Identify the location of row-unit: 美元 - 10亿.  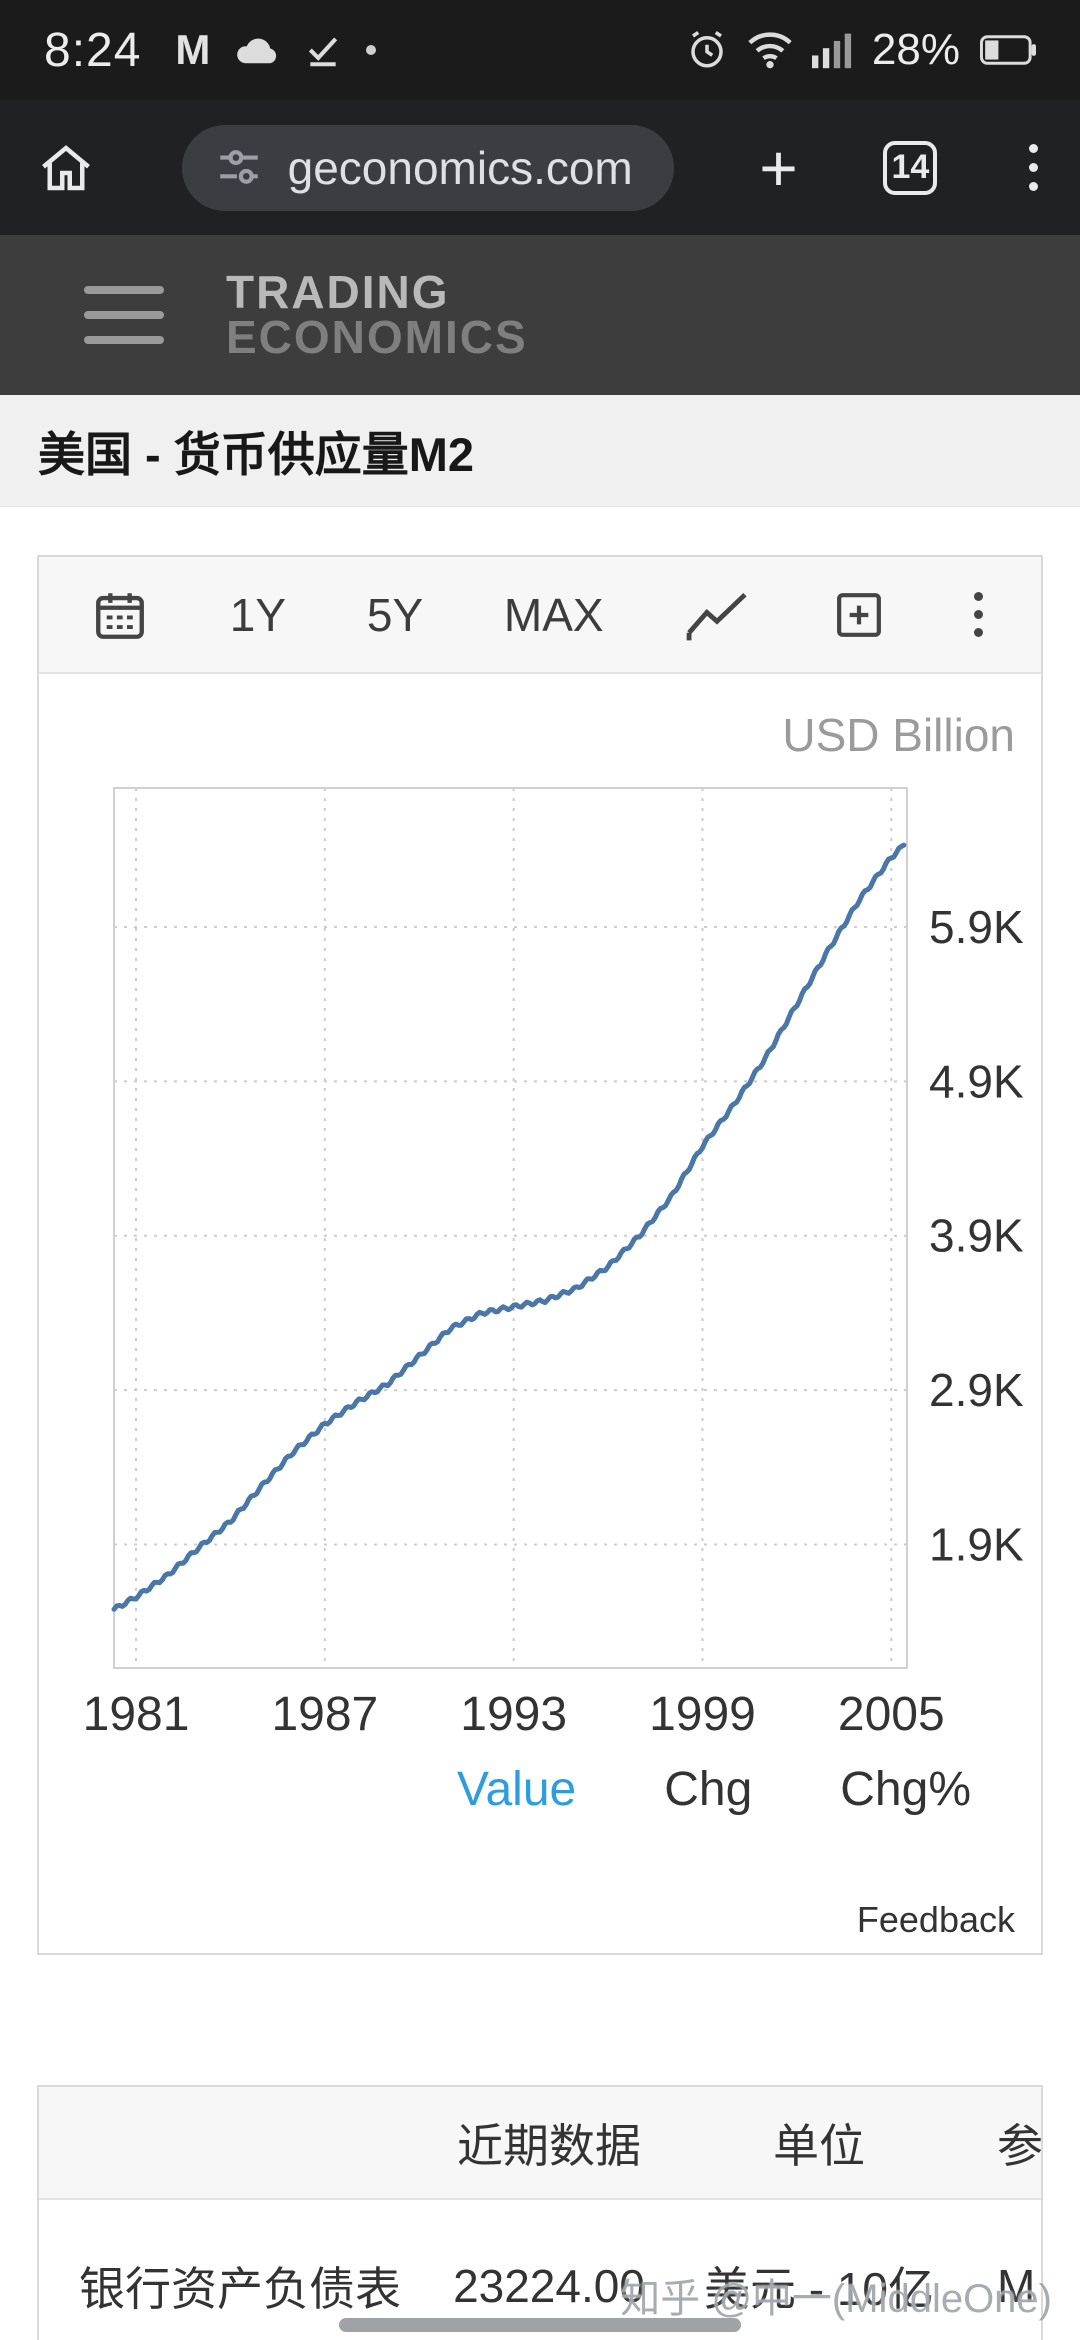
(819, 2289).